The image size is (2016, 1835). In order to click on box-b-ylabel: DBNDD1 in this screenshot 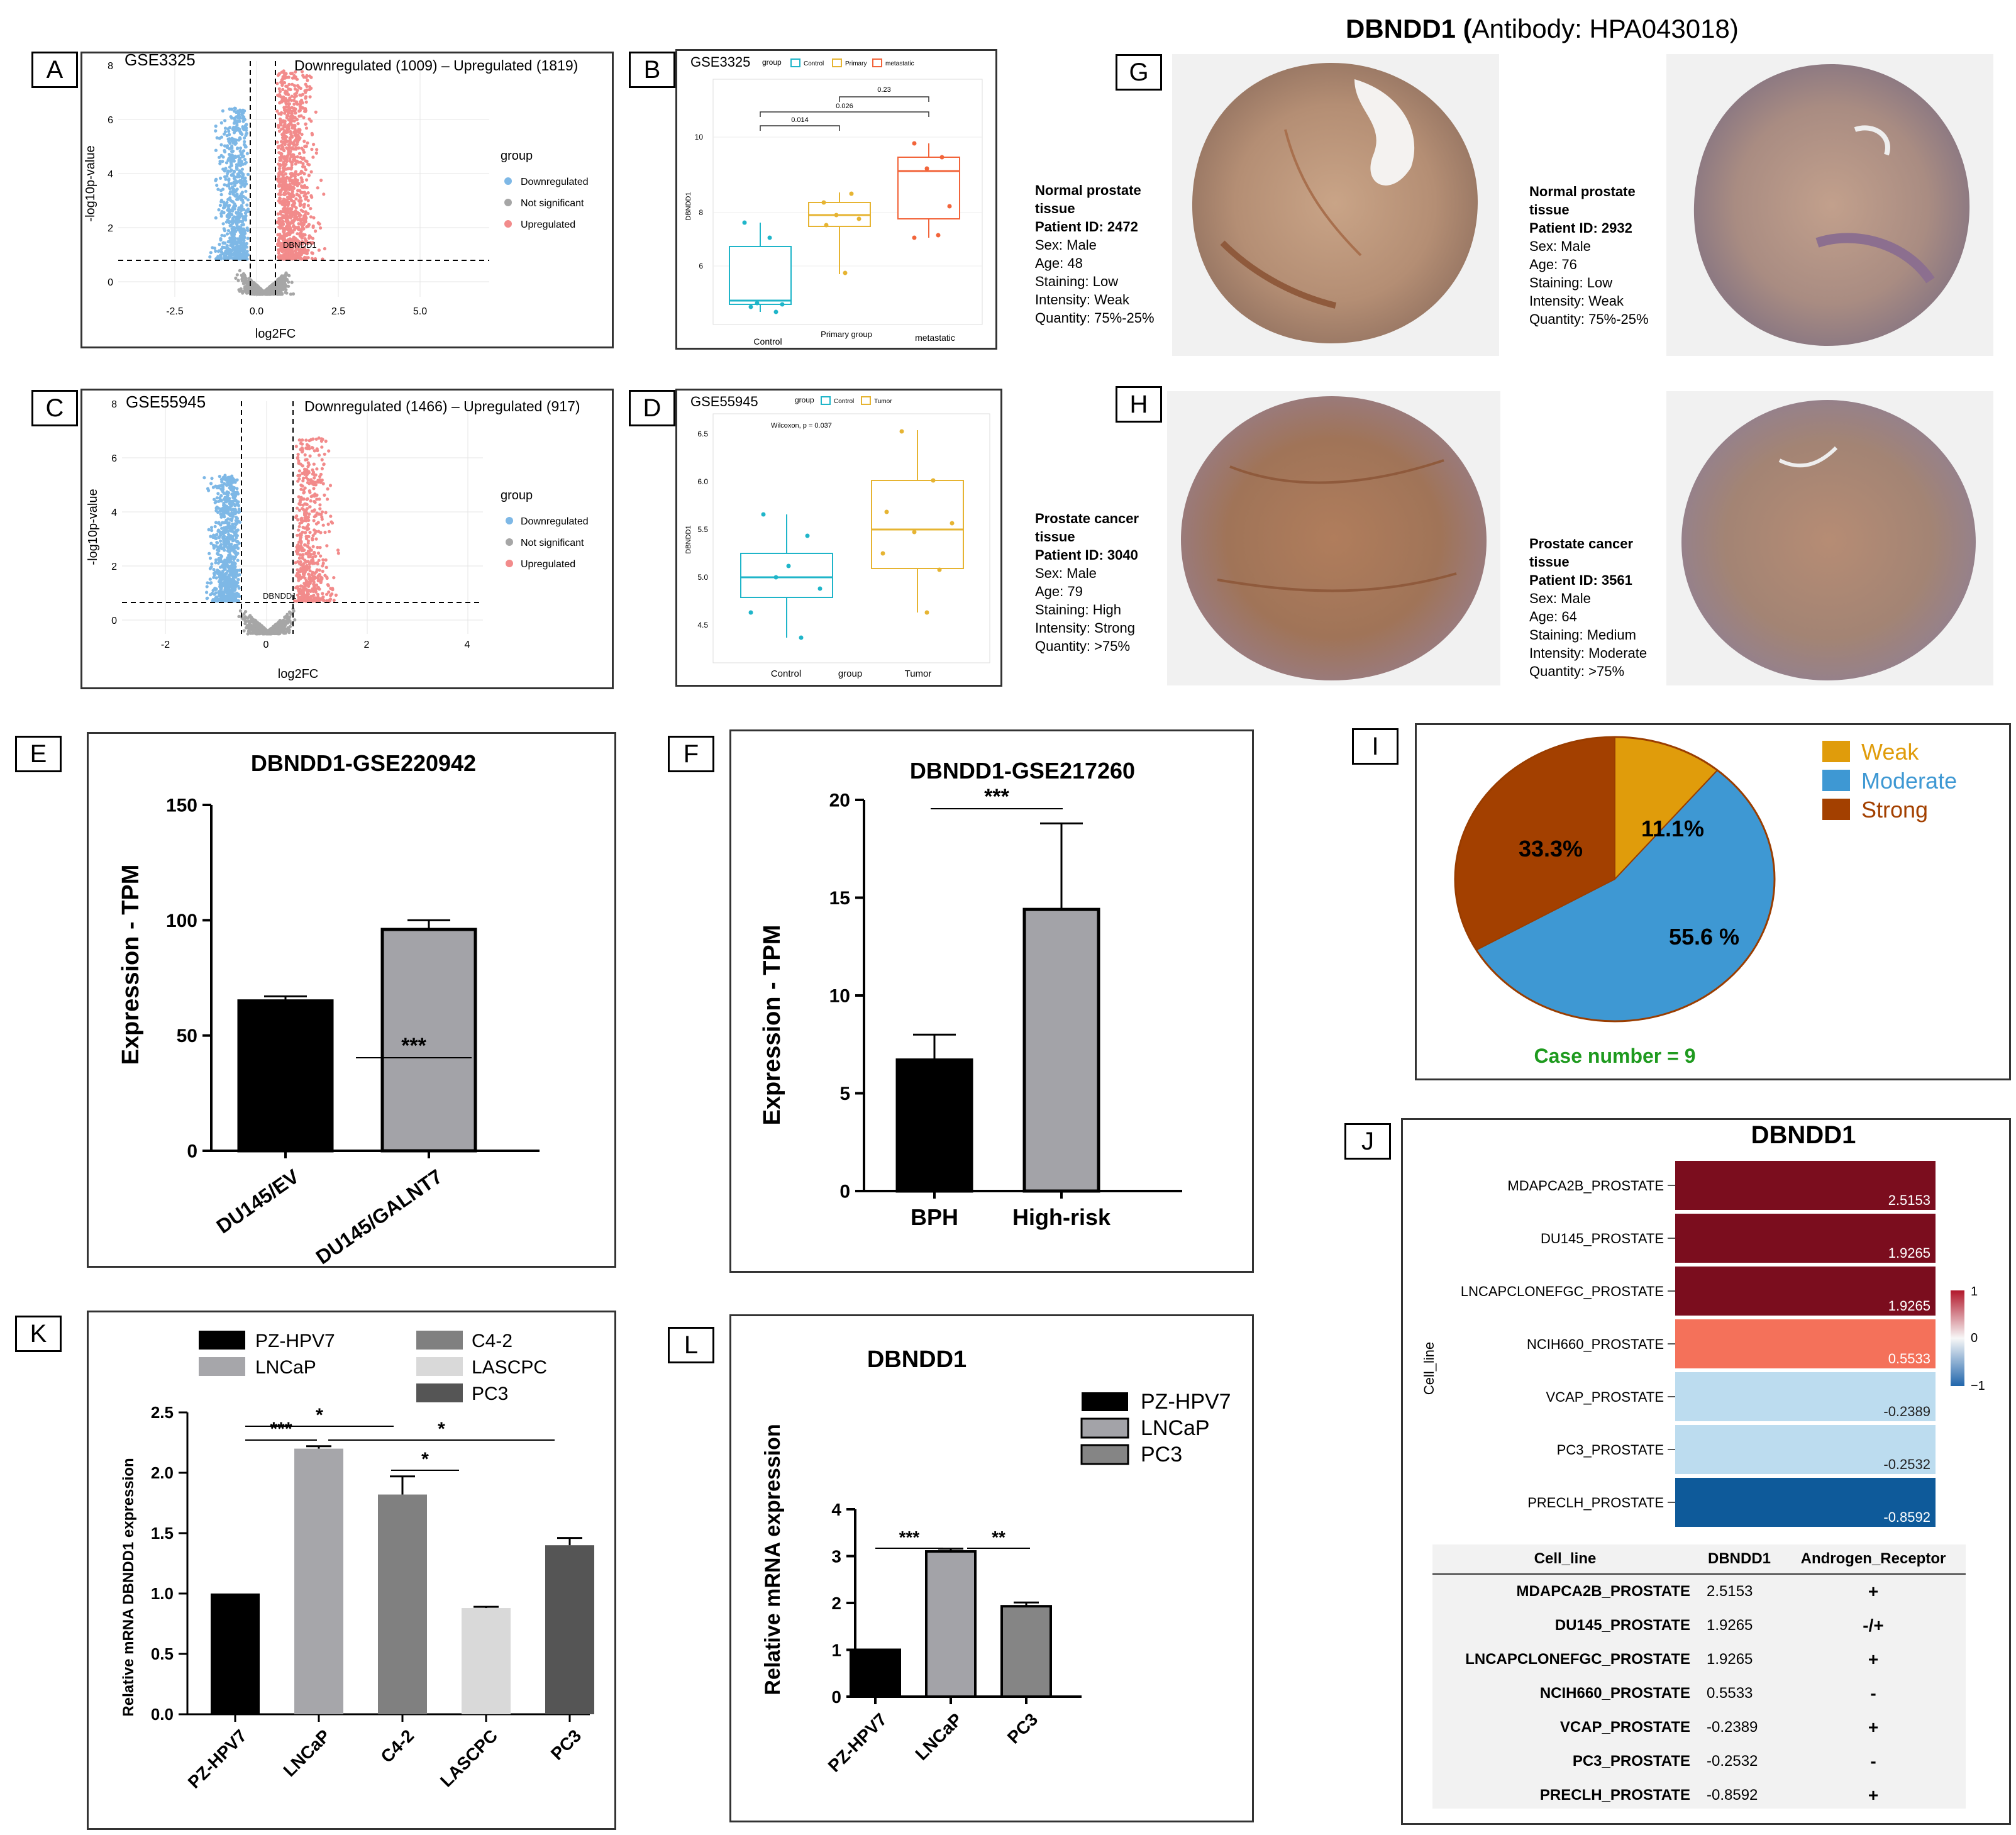, I will do `click(688, 206)`.